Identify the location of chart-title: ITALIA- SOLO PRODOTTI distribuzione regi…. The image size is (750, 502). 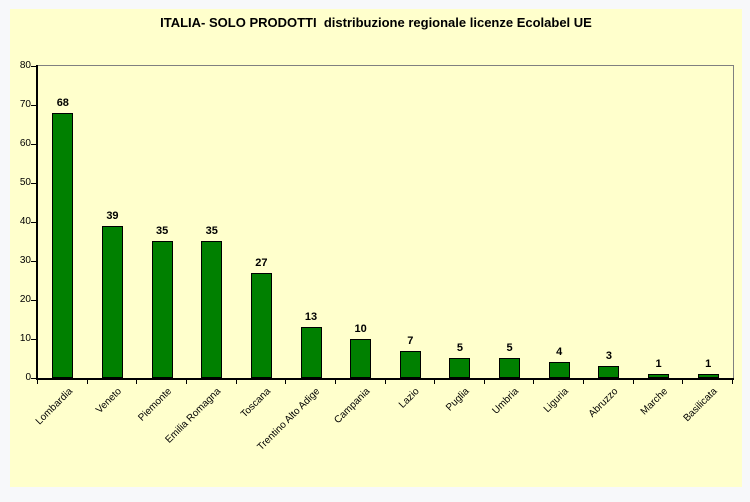
(376, 22).